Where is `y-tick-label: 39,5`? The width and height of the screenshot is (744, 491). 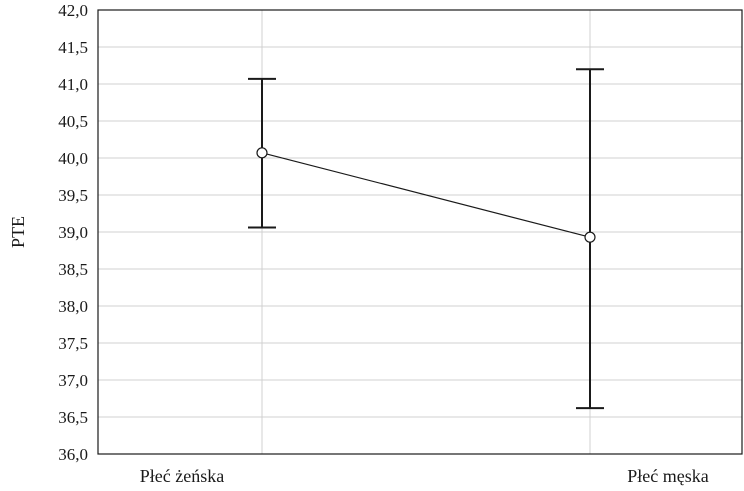 y-tick-label: 39,5 is located at coordinates (73, 195).